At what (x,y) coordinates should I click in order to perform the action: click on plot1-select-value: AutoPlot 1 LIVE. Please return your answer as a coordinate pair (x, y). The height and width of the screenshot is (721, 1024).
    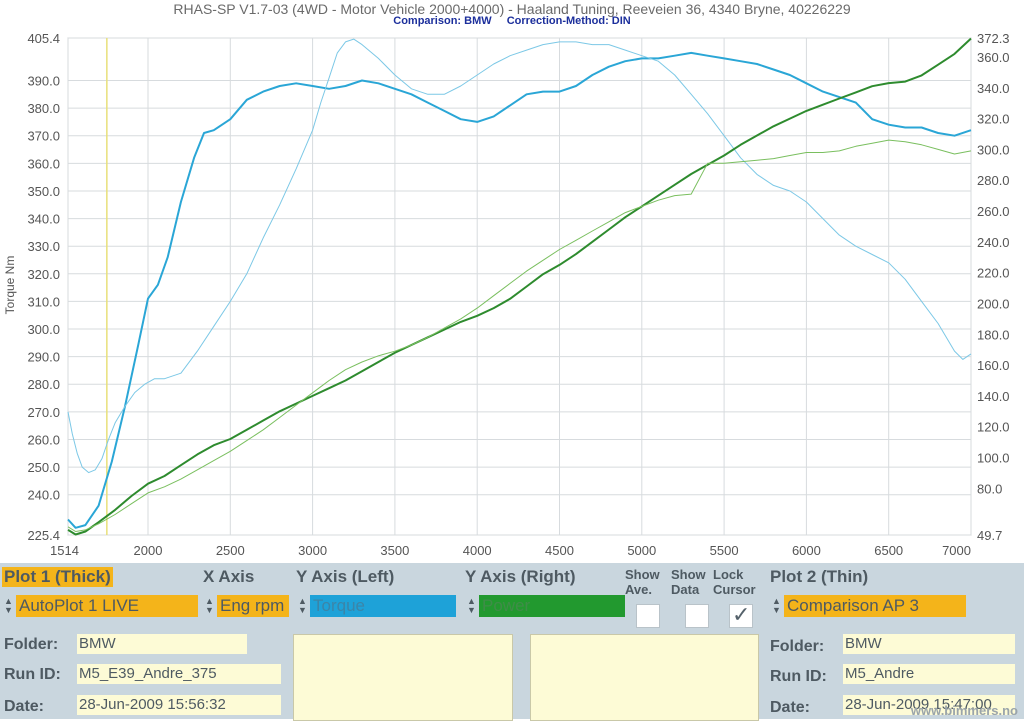
    Looking at the image, I should click on (107, 606).